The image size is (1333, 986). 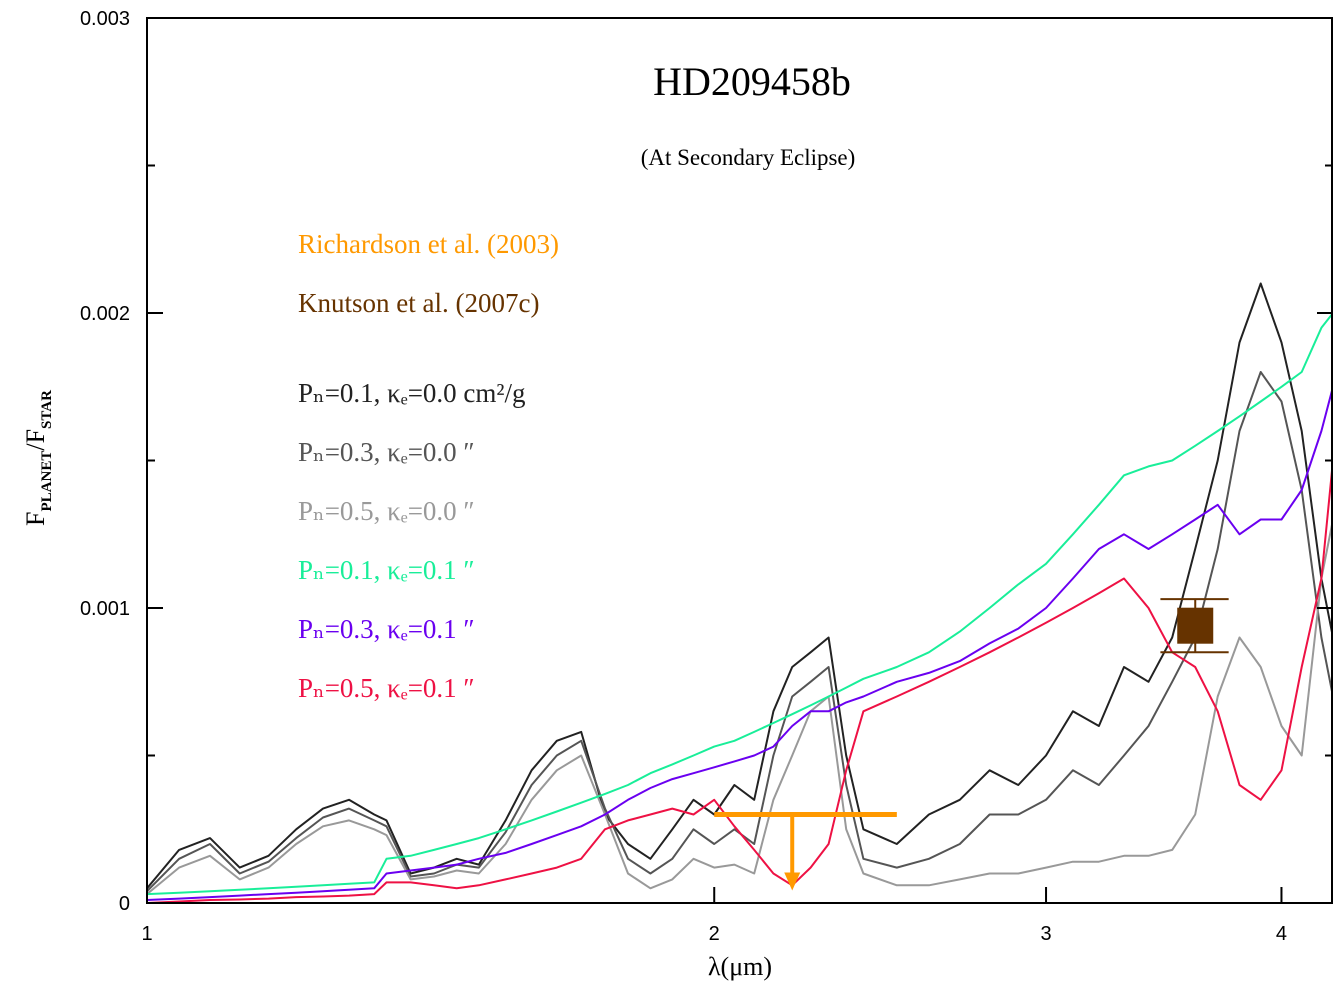 I want to click on observations, so click(x=971, y=744).